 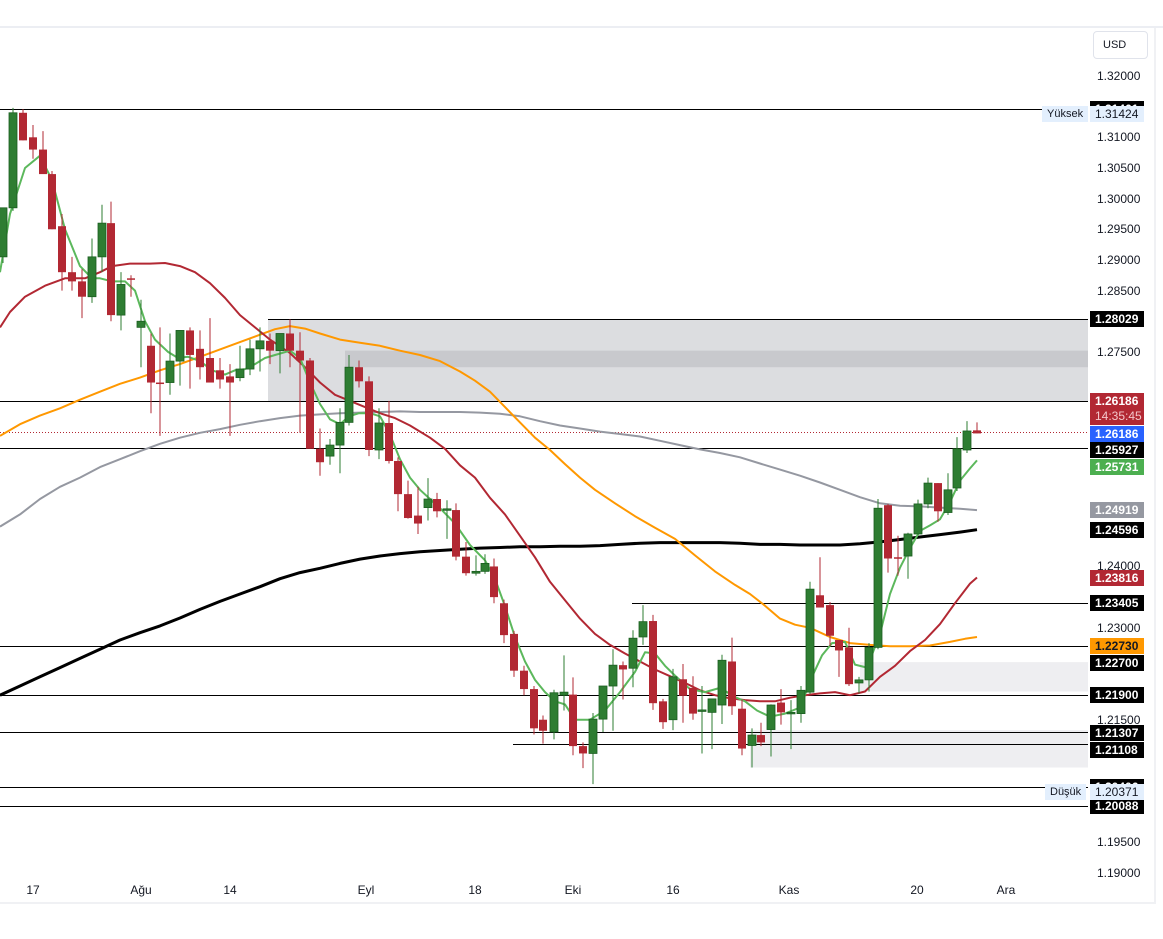 What do you see at coordinates (1117, 577) in the screenshot?
I see `price-label: 1.23816` at bounding box center [1117, 577].